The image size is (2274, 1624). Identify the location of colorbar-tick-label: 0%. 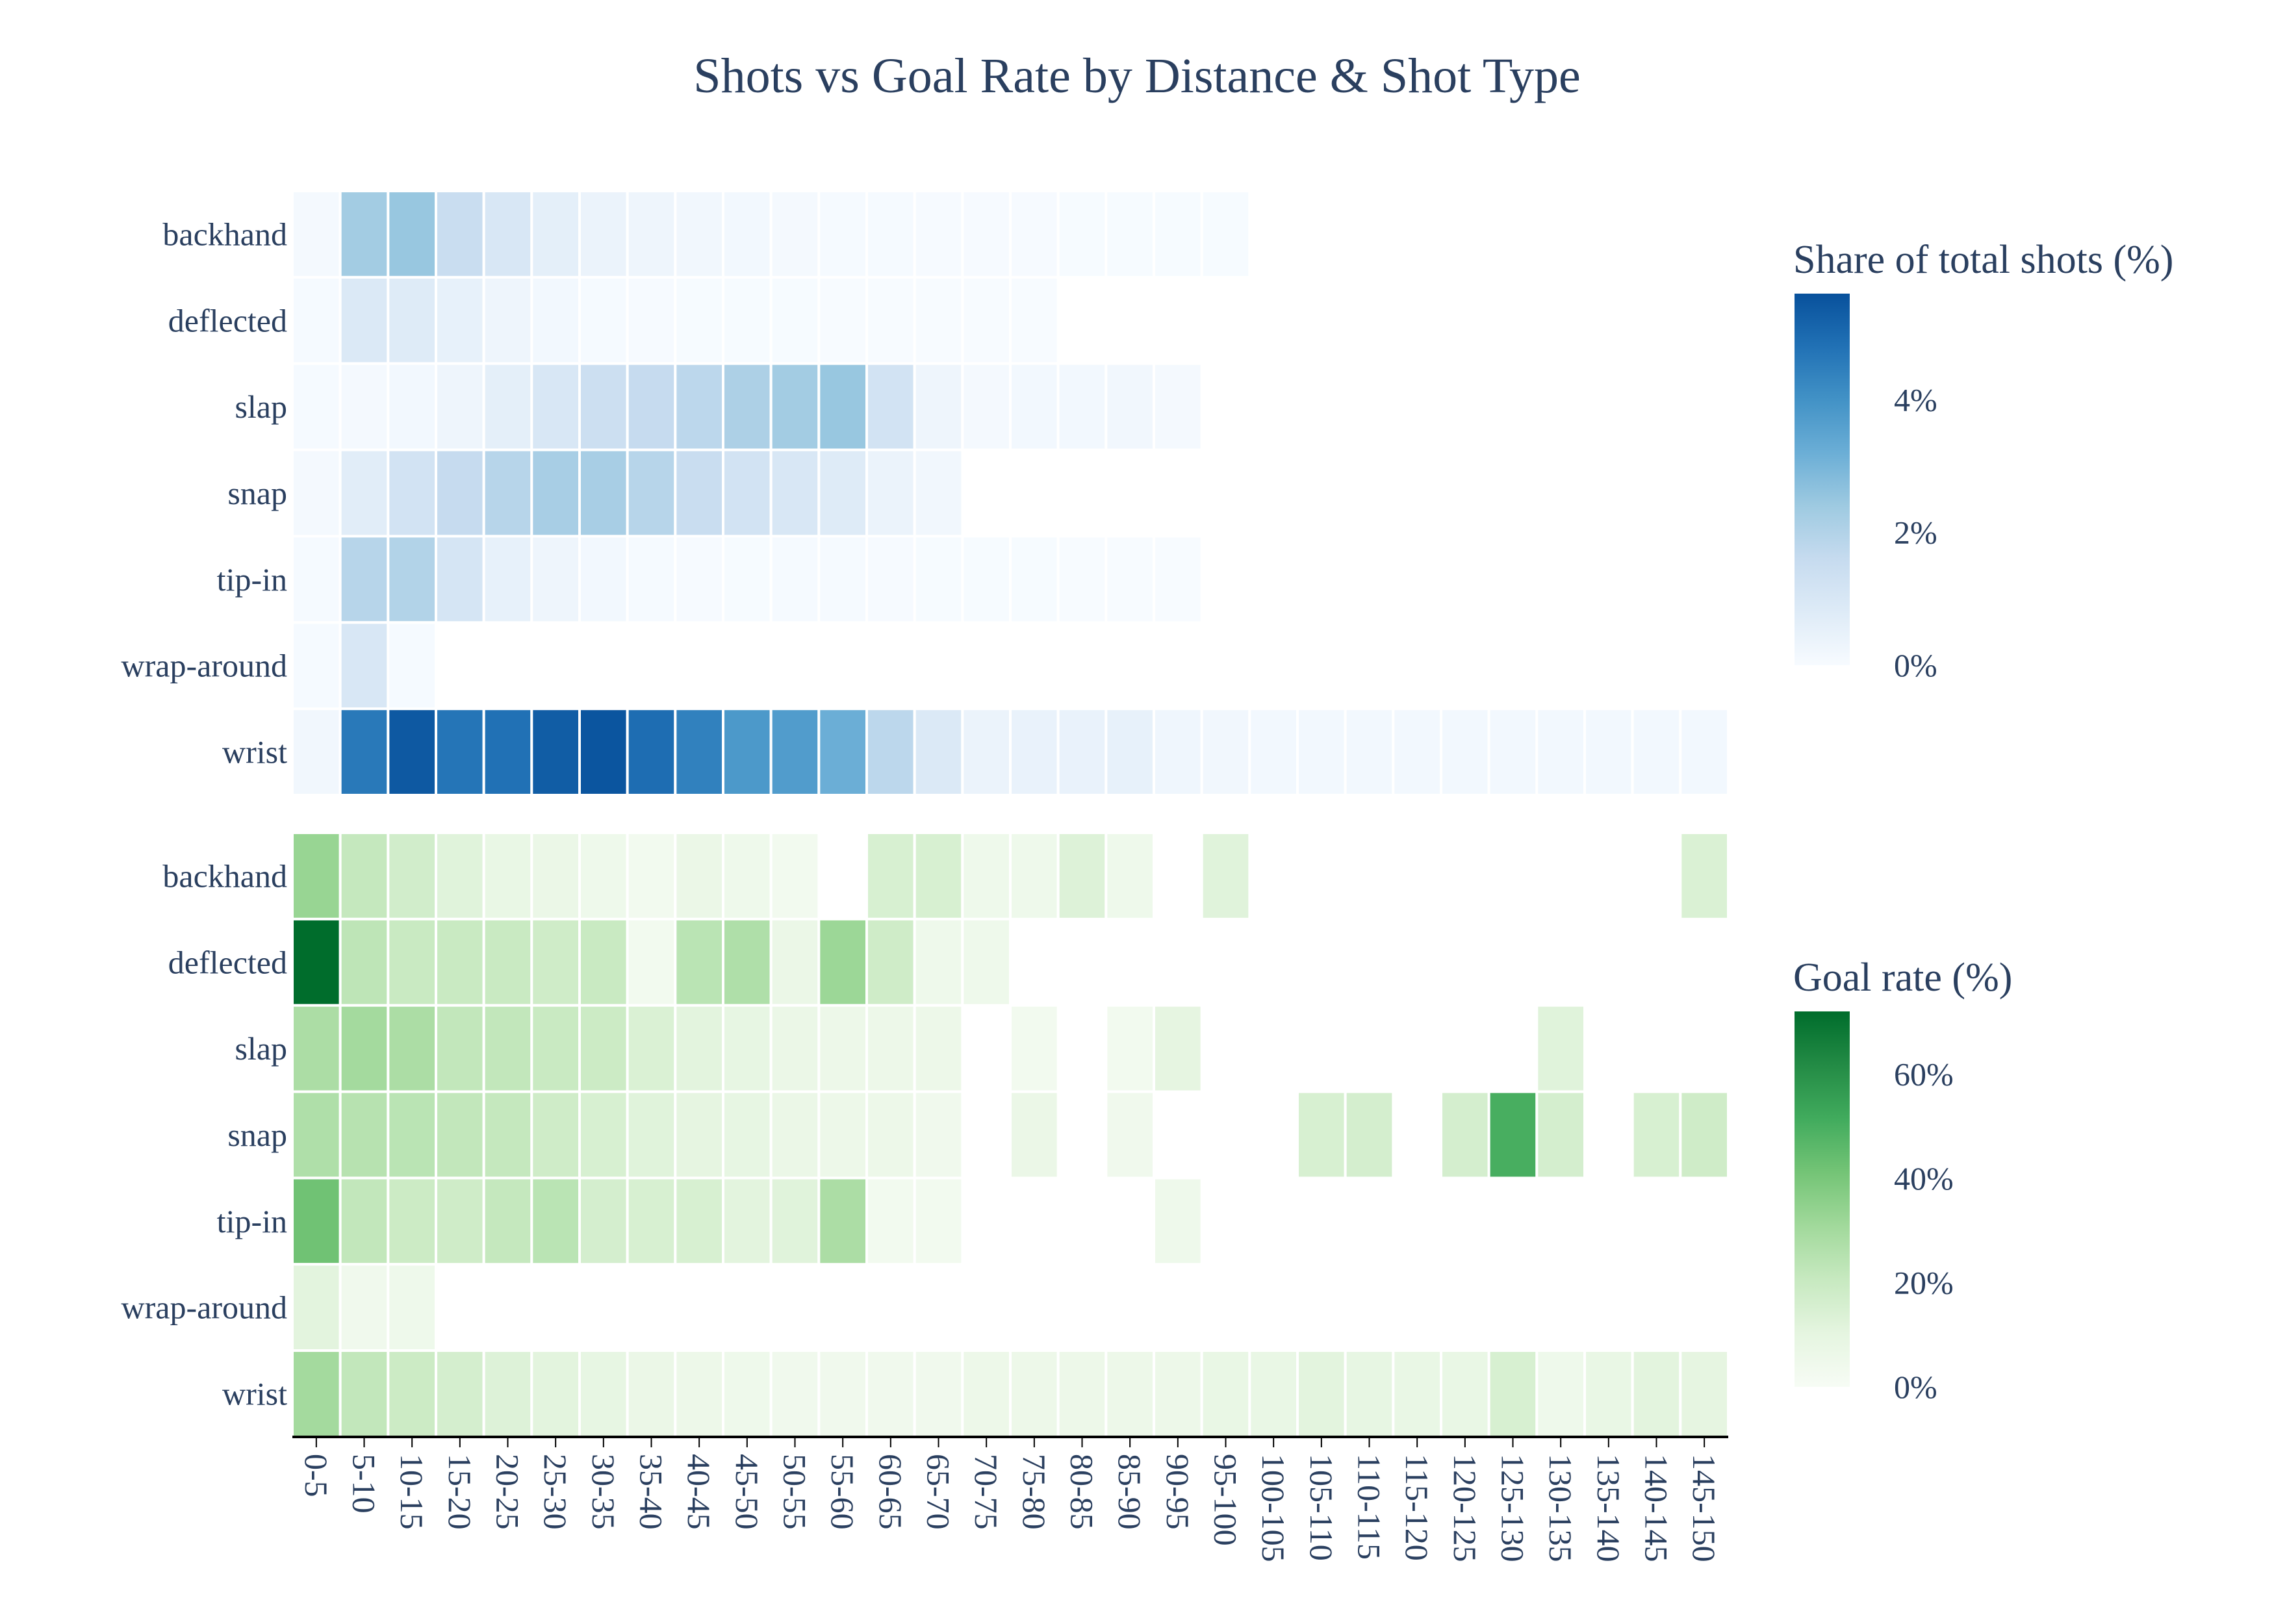
(1915, 1387).